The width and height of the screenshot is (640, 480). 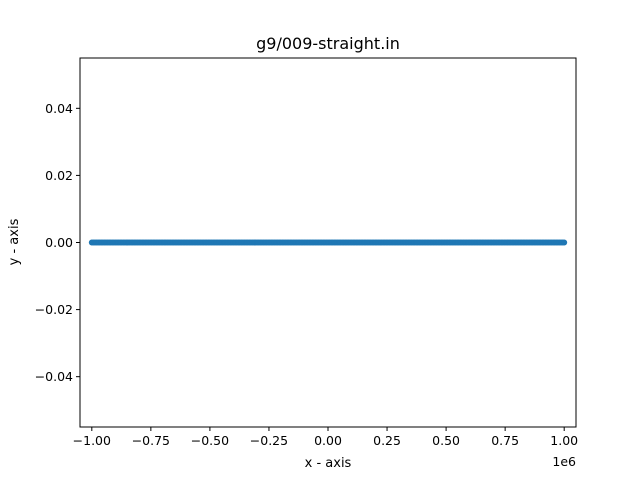 I want to click on plot-area, so click(x=328, y=242).